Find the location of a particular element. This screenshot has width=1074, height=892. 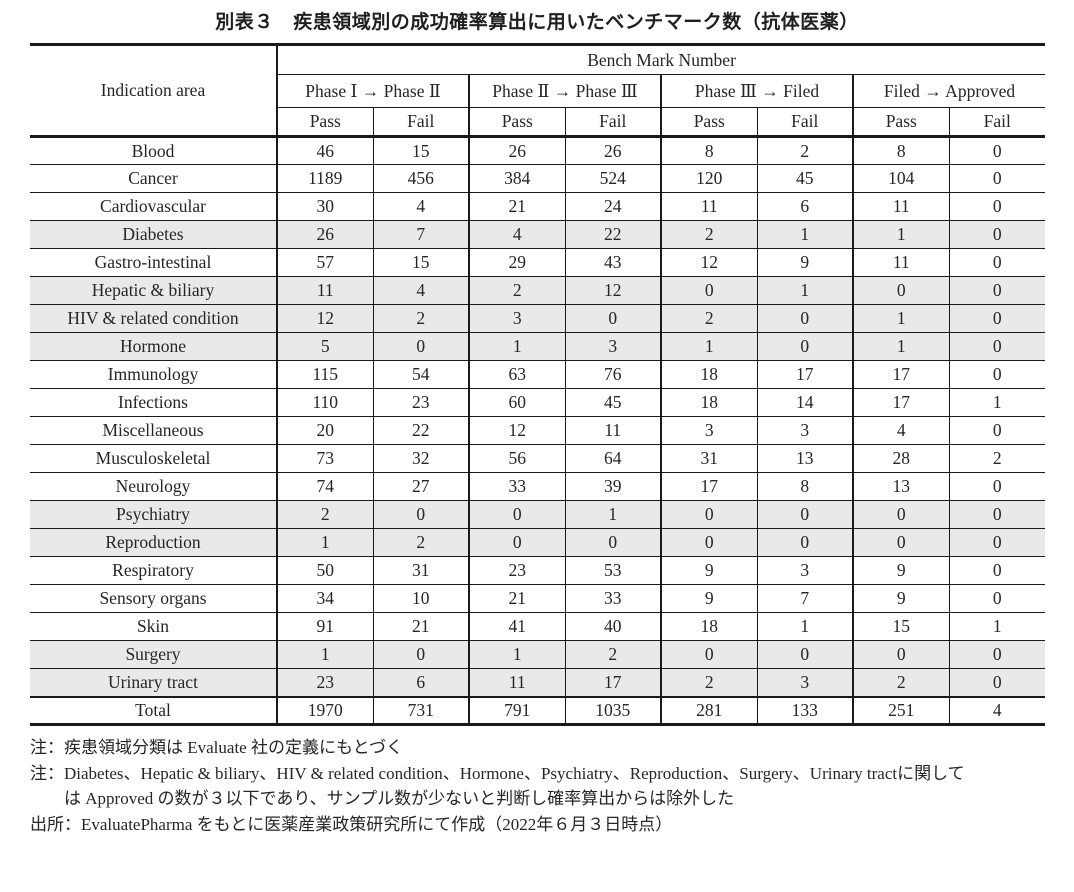

cell-pass: 41 is located at coordinates (516, 626).